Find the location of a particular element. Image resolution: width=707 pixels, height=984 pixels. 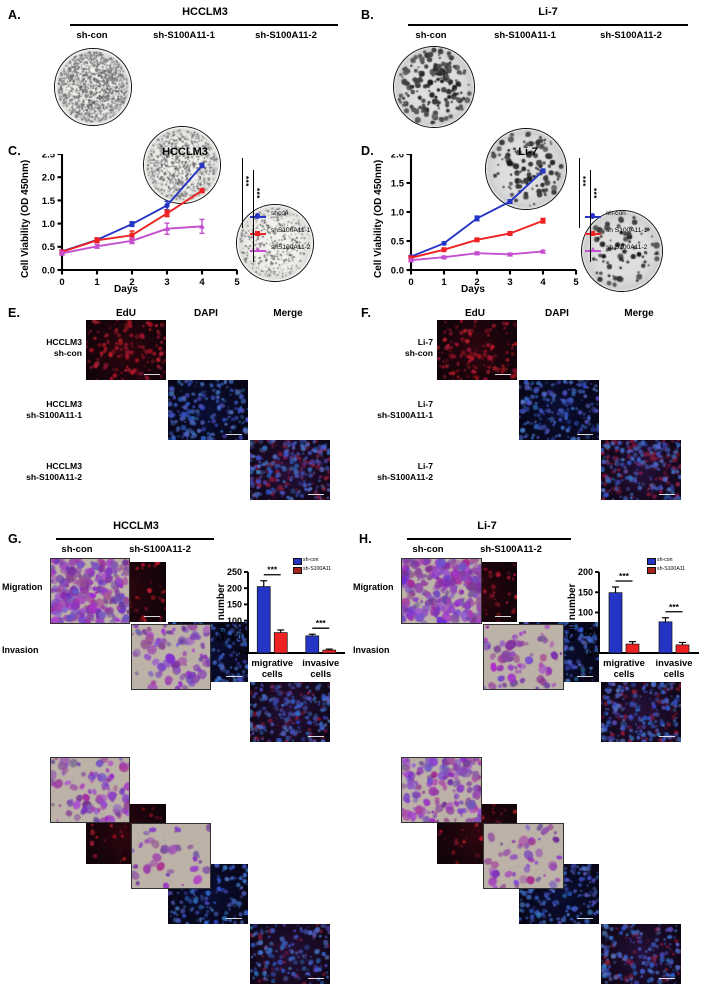

panel-e-col-dapi: DAPI is located at coordinates (206, 313).